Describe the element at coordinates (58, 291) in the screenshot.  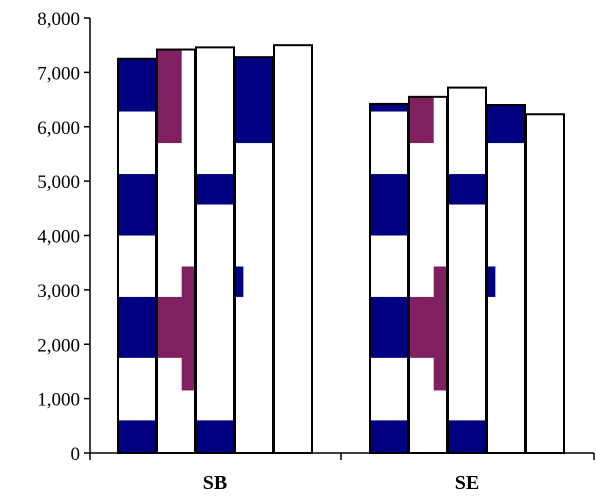
I see `y-tick-label: 3,000` at that location.